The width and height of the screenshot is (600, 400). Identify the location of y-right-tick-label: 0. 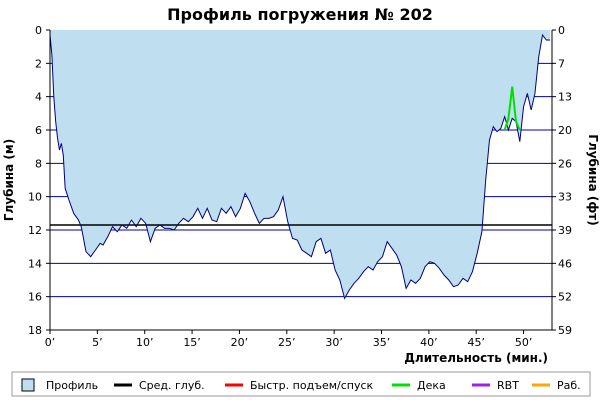
(561, 30).